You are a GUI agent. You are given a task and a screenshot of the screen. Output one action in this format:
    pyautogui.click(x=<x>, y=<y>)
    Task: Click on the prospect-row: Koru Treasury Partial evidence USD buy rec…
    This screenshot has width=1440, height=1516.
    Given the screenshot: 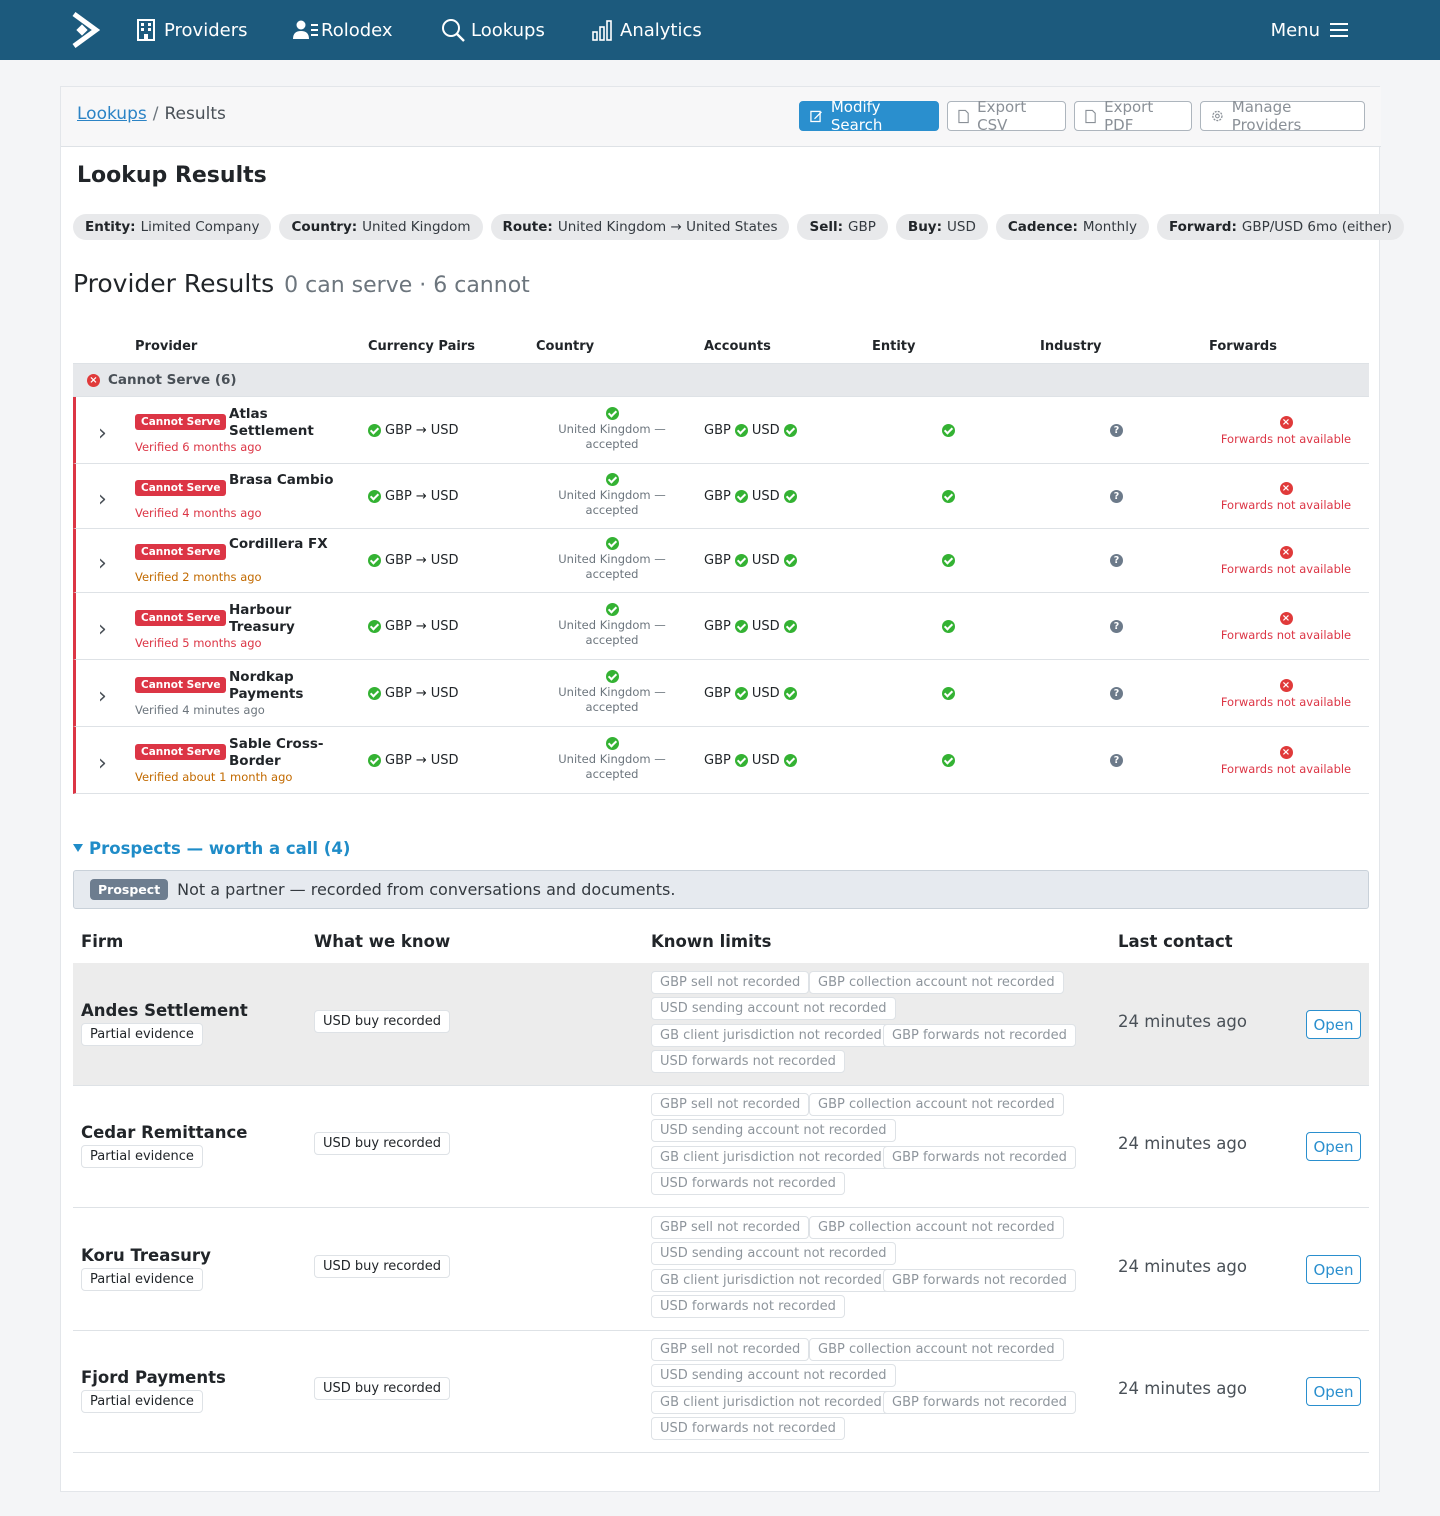 What is the action you would take?
    pyautogui.click(x=721, y=1269)
    